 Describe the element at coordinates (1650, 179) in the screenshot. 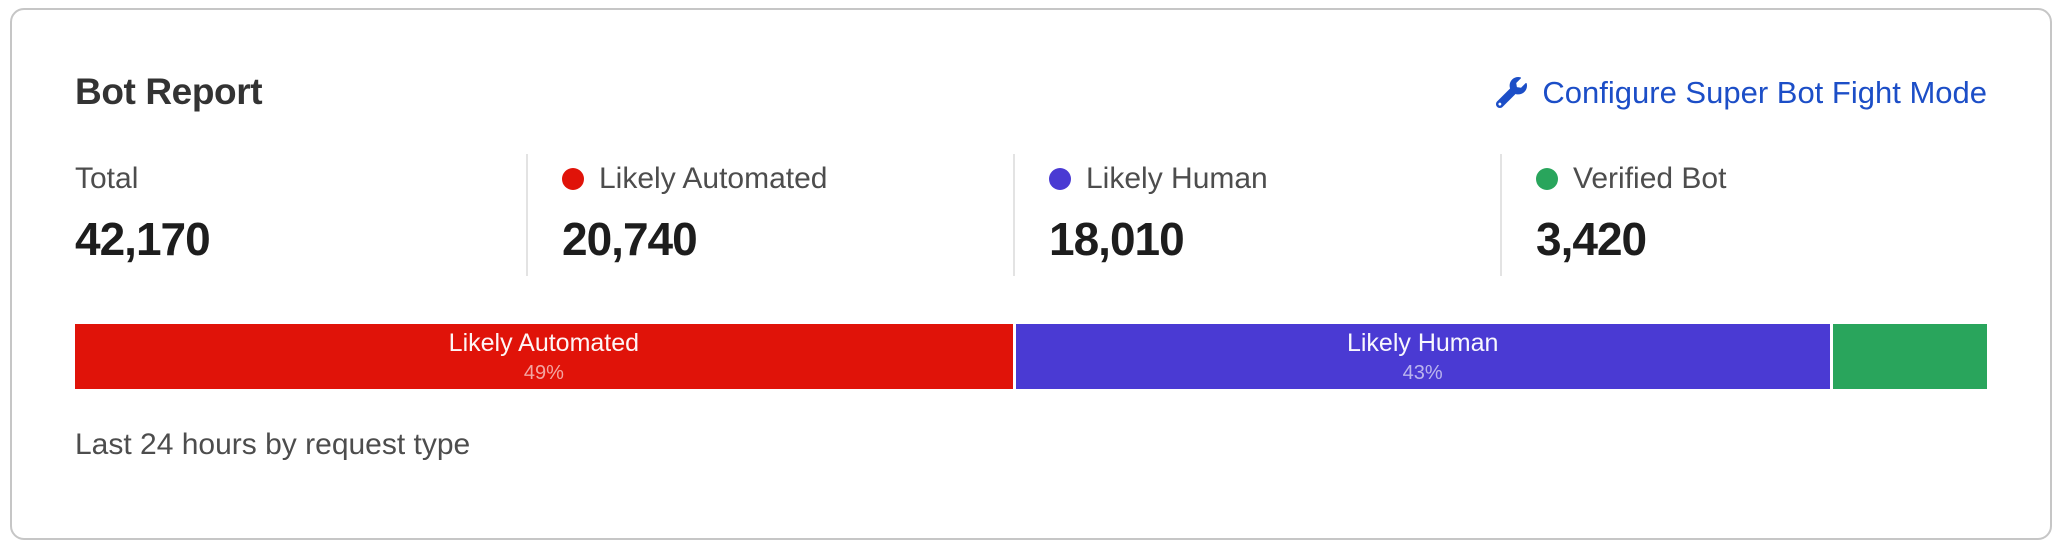

I see `stat-label: Verified Bot` at that location.